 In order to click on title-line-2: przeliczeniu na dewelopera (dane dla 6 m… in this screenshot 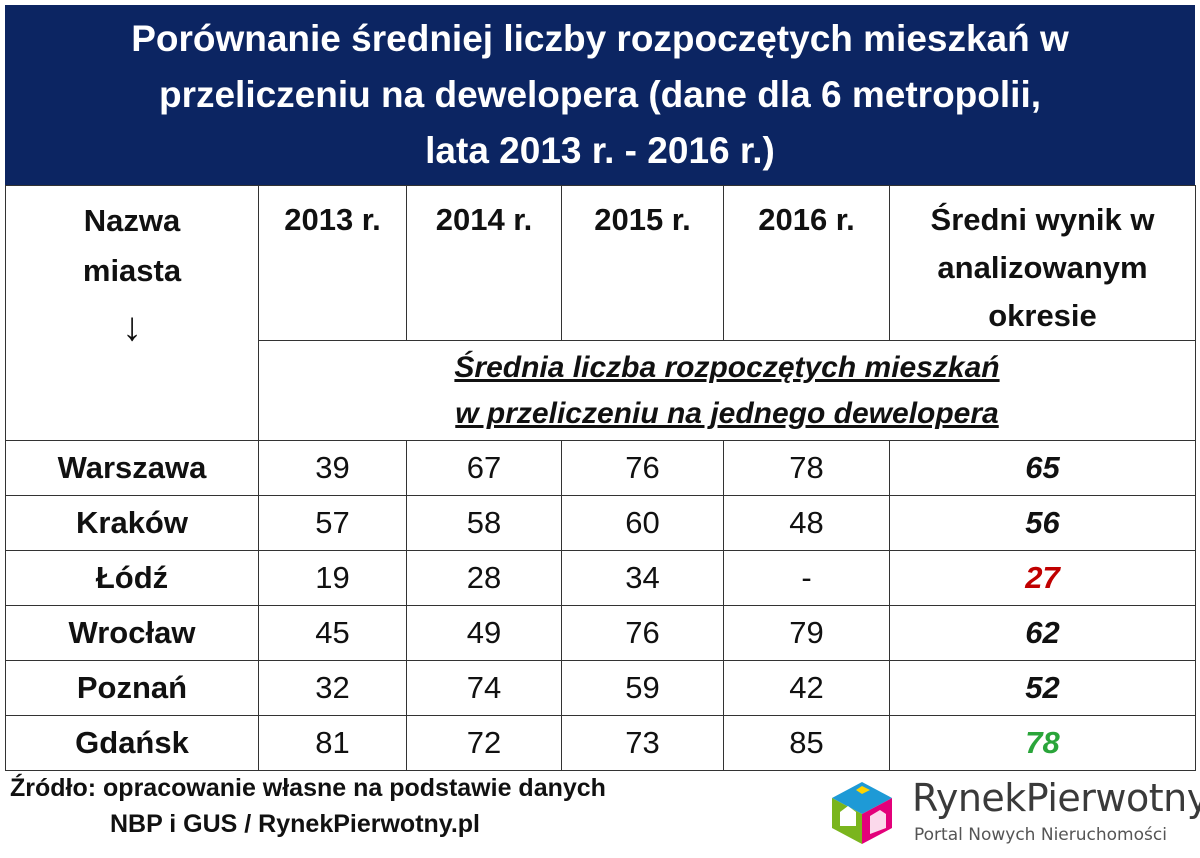, I will do `click(600, 94)`.